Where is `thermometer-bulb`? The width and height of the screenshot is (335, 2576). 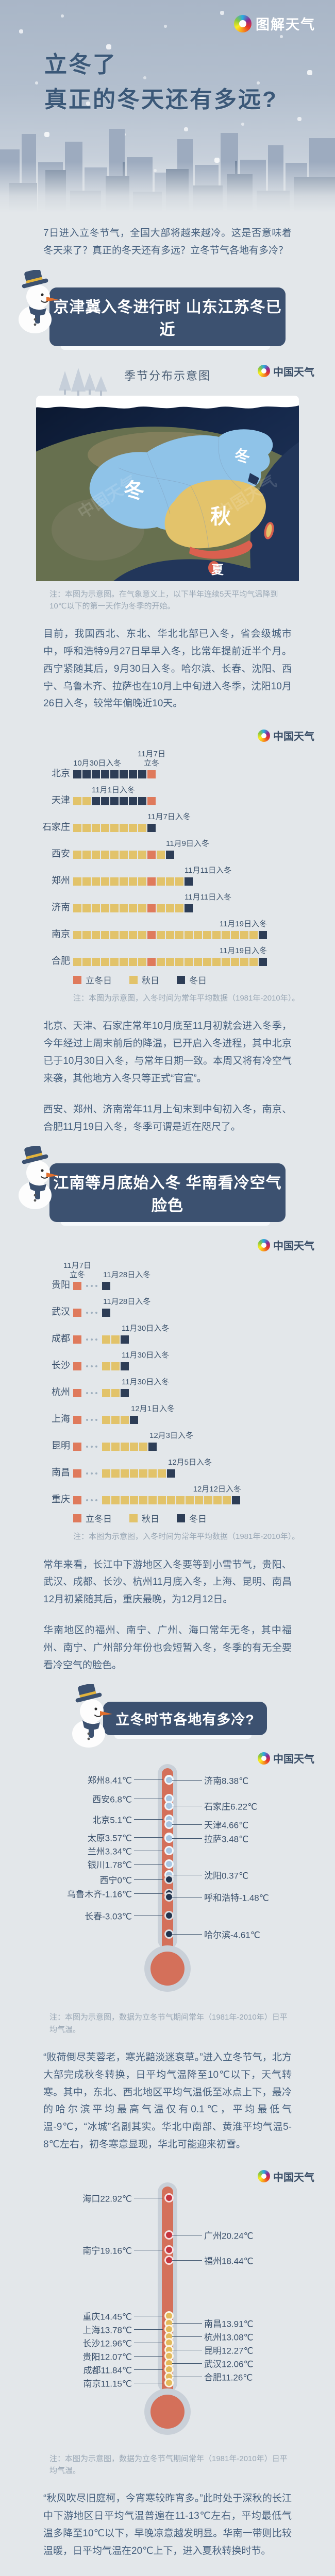 thermometer-bulb is located at coordinates (167, 2411).